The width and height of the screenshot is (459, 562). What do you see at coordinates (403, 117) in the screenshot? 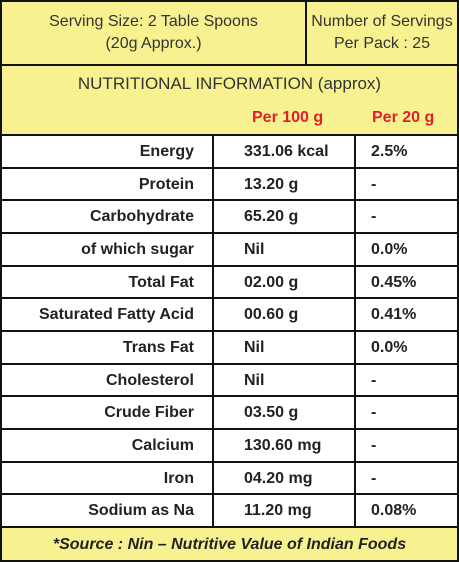
I see `column-header: Per 20 g` at bounding box center [403, 117].